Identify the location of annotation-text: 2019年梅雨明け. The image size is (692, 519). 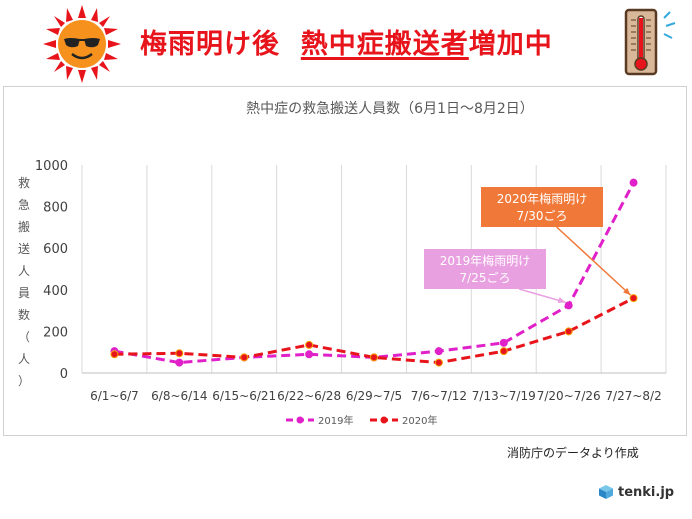
(485, 260).